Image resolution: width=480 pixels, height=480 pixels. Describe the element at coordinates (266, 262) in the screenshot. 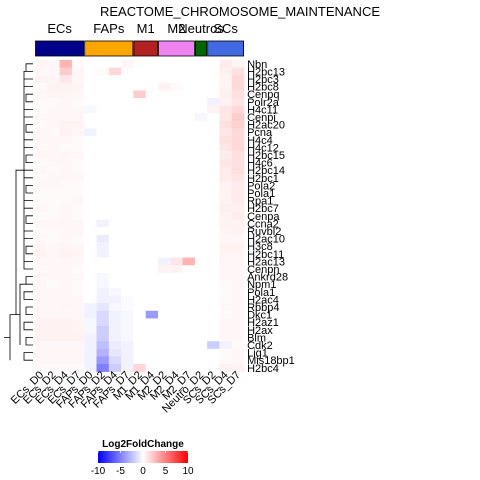

I see `row-label: H2ac13` at that location.